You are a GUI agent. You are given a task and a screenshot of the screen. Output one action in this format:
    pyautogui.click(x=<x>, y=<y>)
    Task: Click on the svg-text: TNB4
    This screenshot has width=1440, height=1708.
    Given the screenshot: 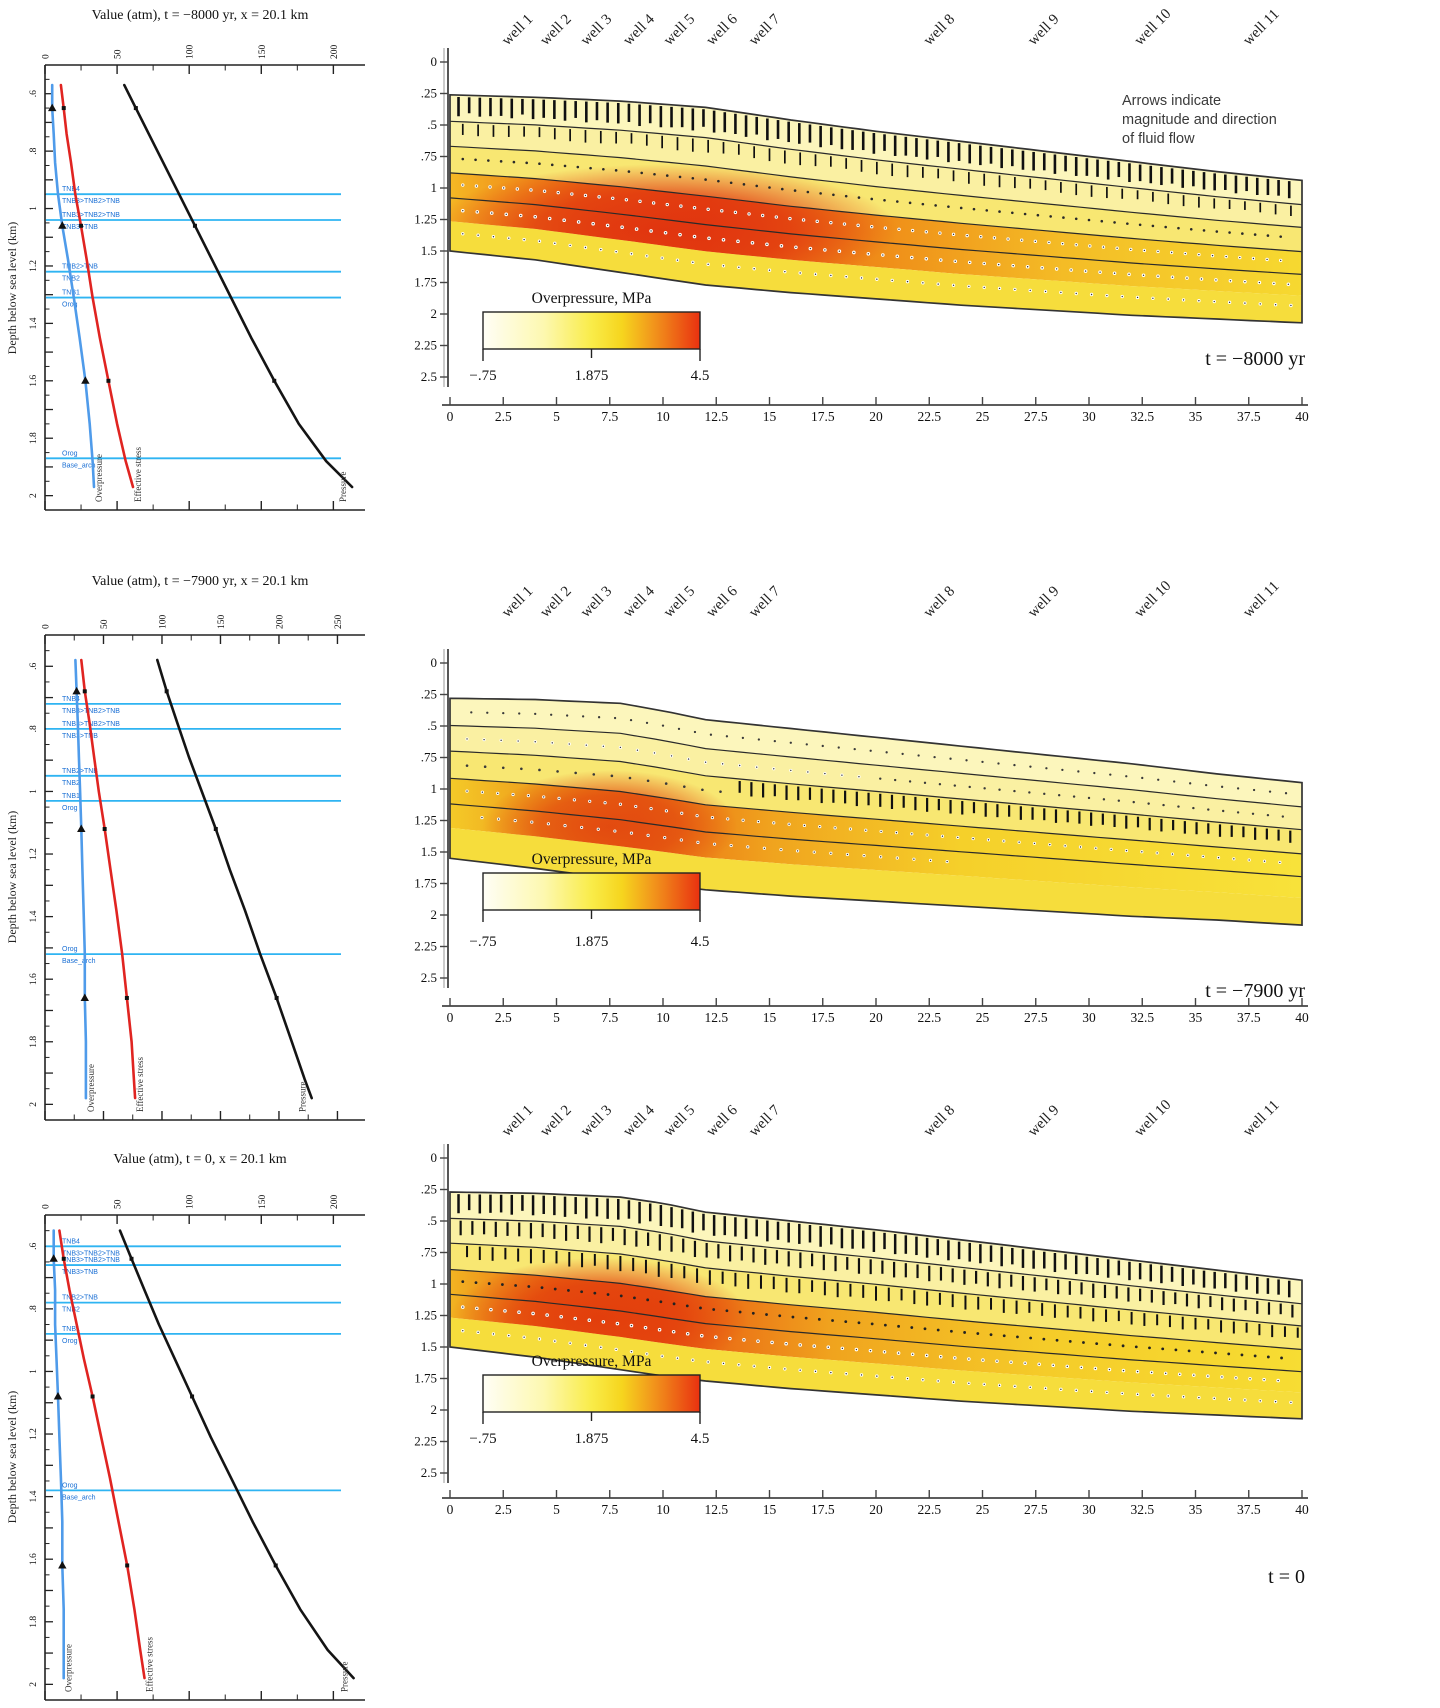 What is the action you would take?
    pyautogui.click(x=71, y=189)
    